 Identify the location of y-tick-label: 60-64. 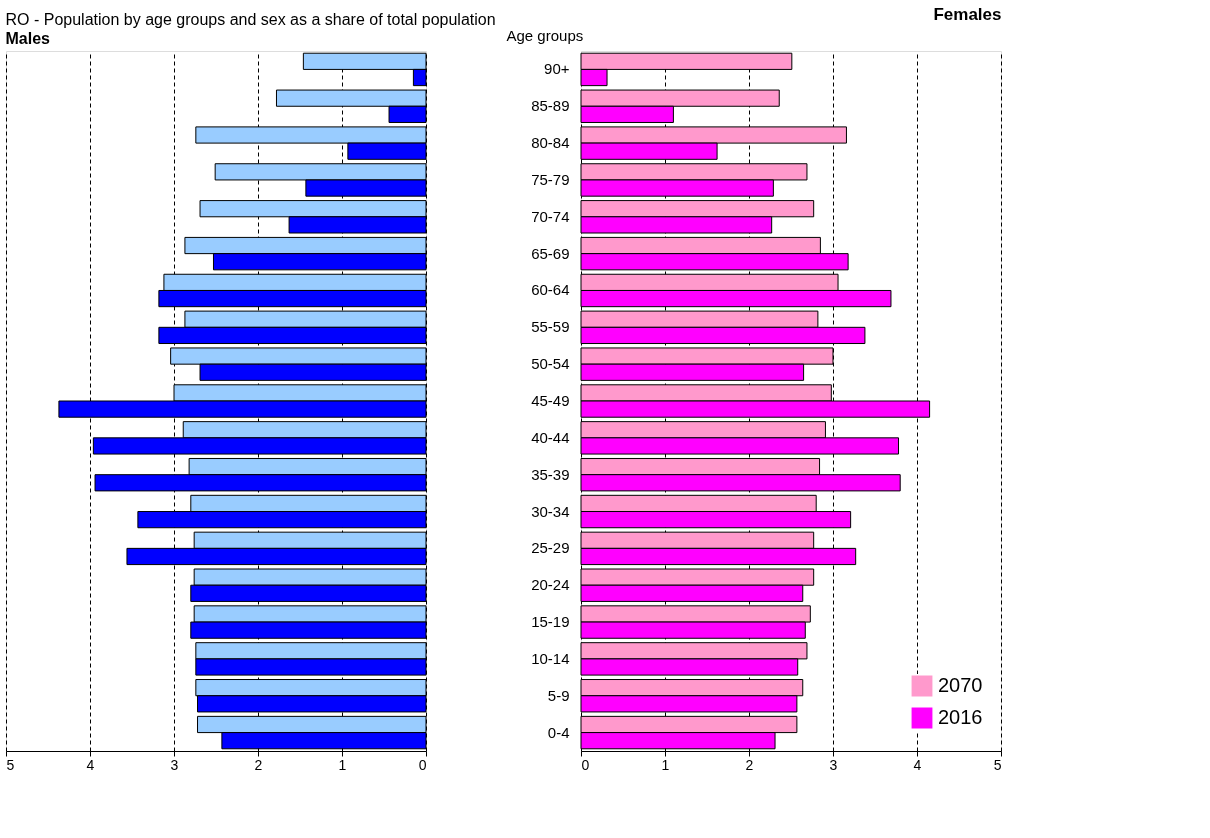
(550, 290).